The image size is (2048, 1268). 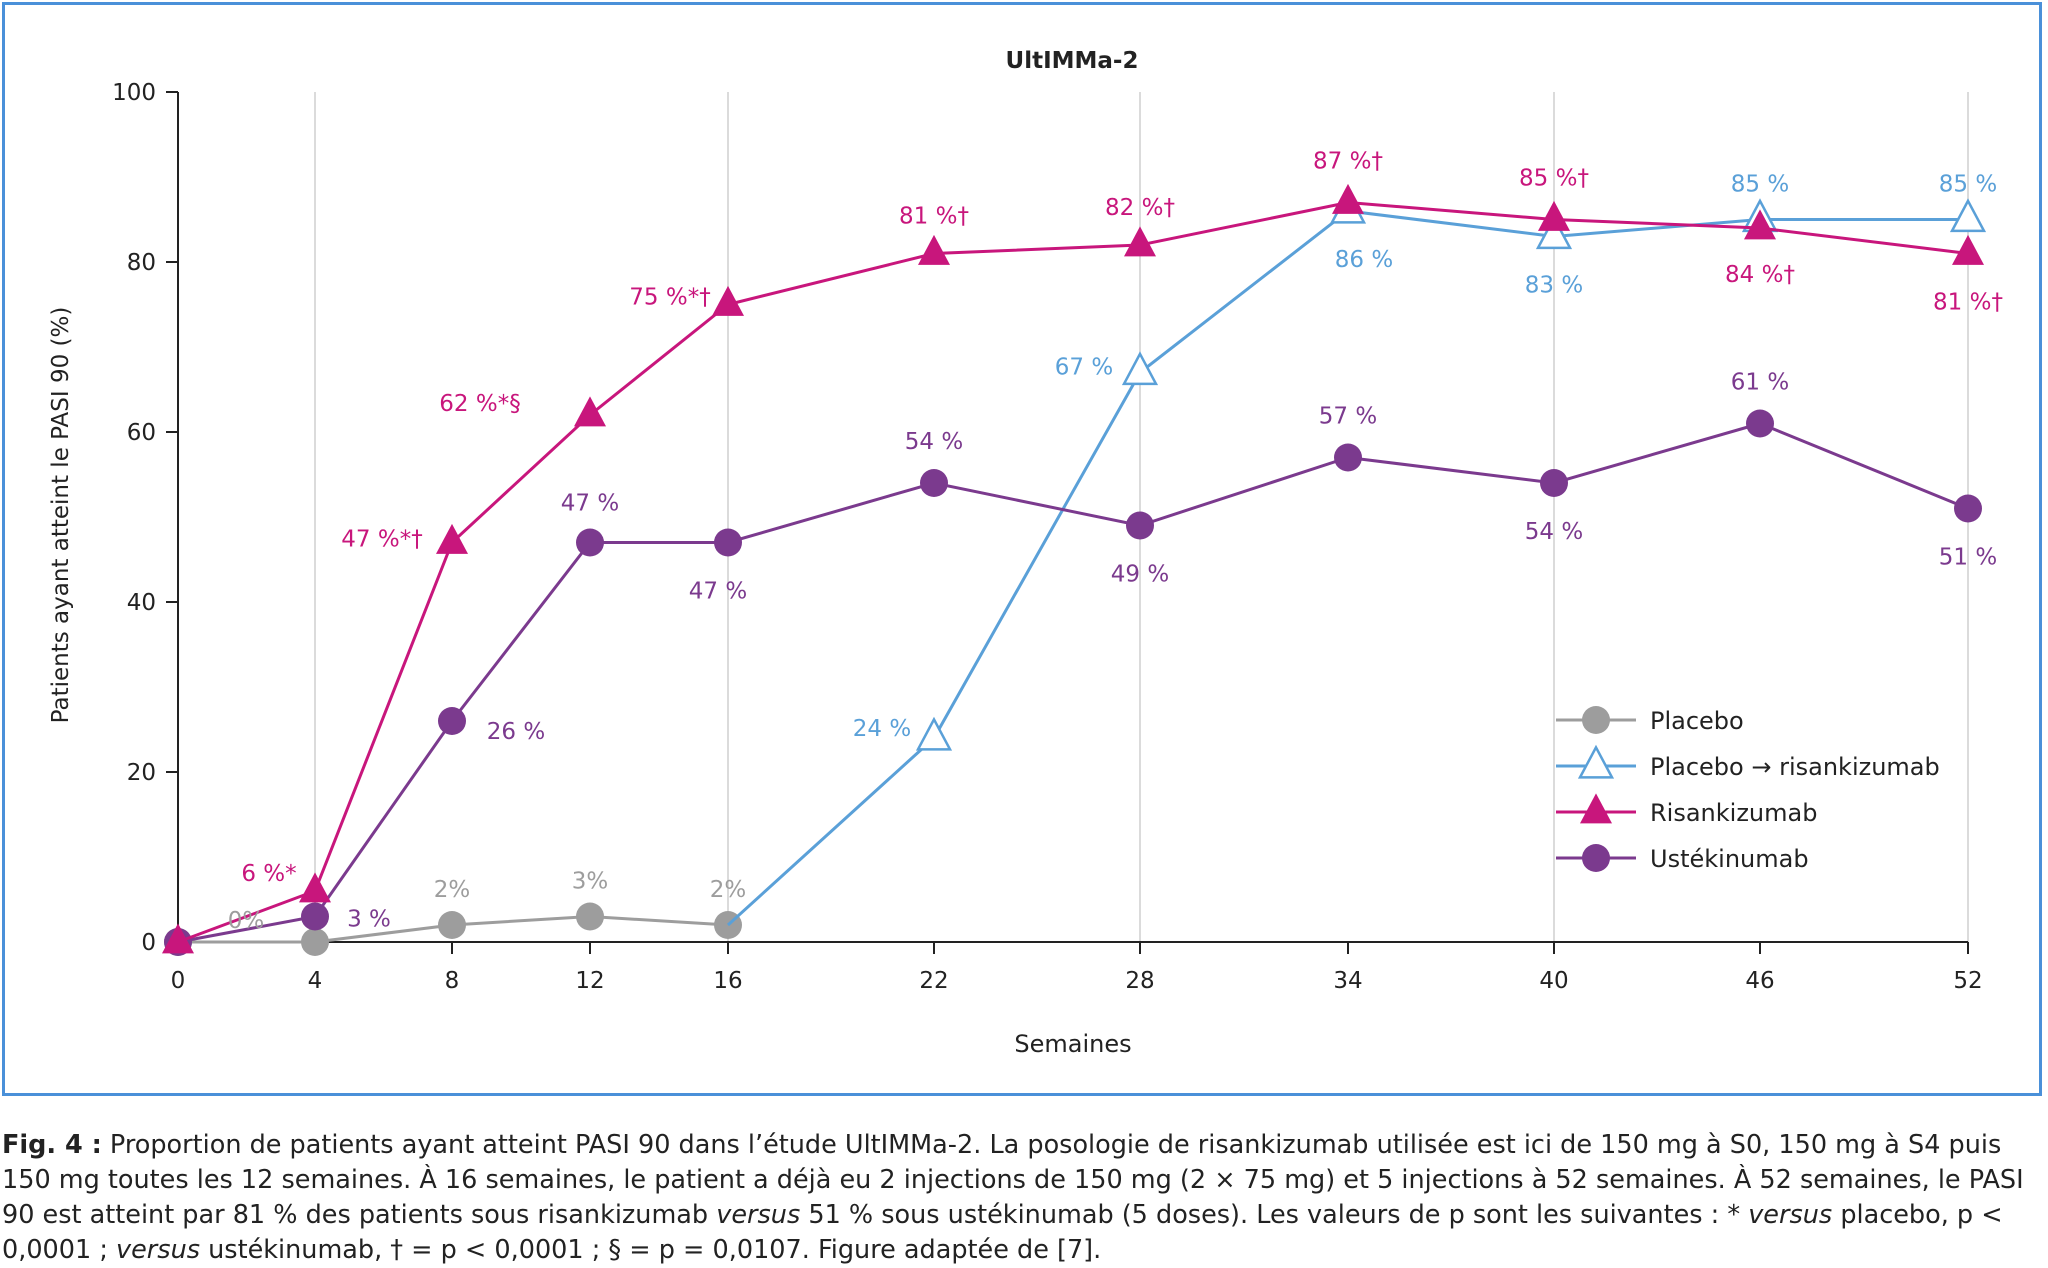 I want to click on data-label: 87 %†, so click(x=1348, y=162).